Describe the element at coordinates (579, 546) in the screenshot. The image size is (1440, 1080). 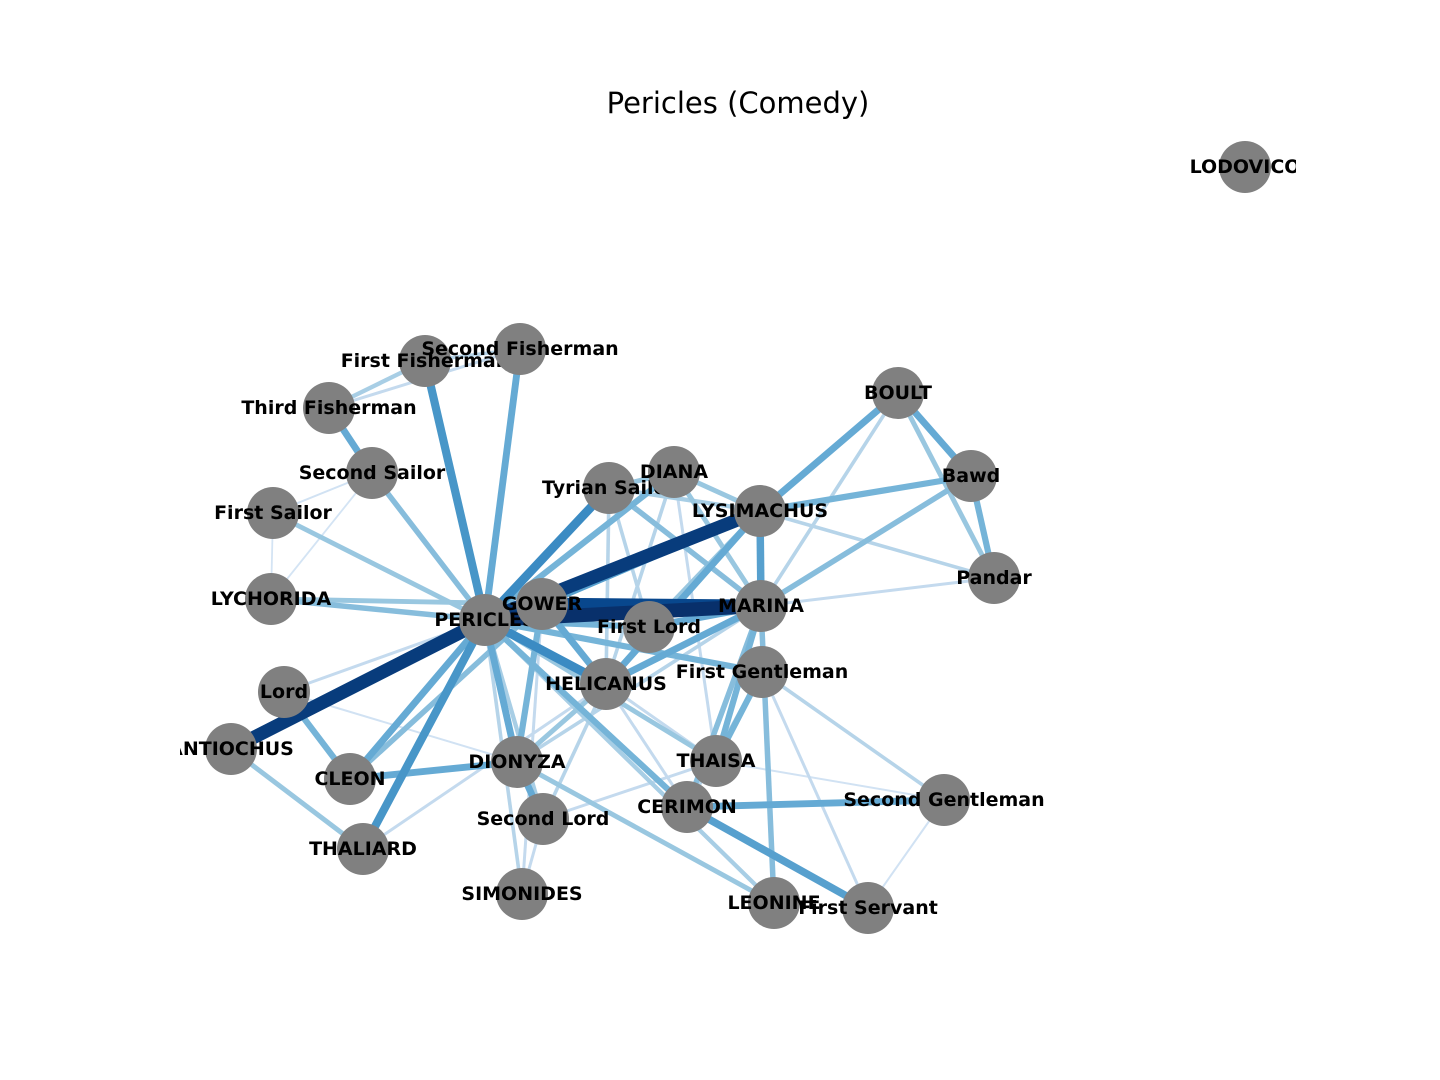
I see `edge-pericles-diana` at that location.